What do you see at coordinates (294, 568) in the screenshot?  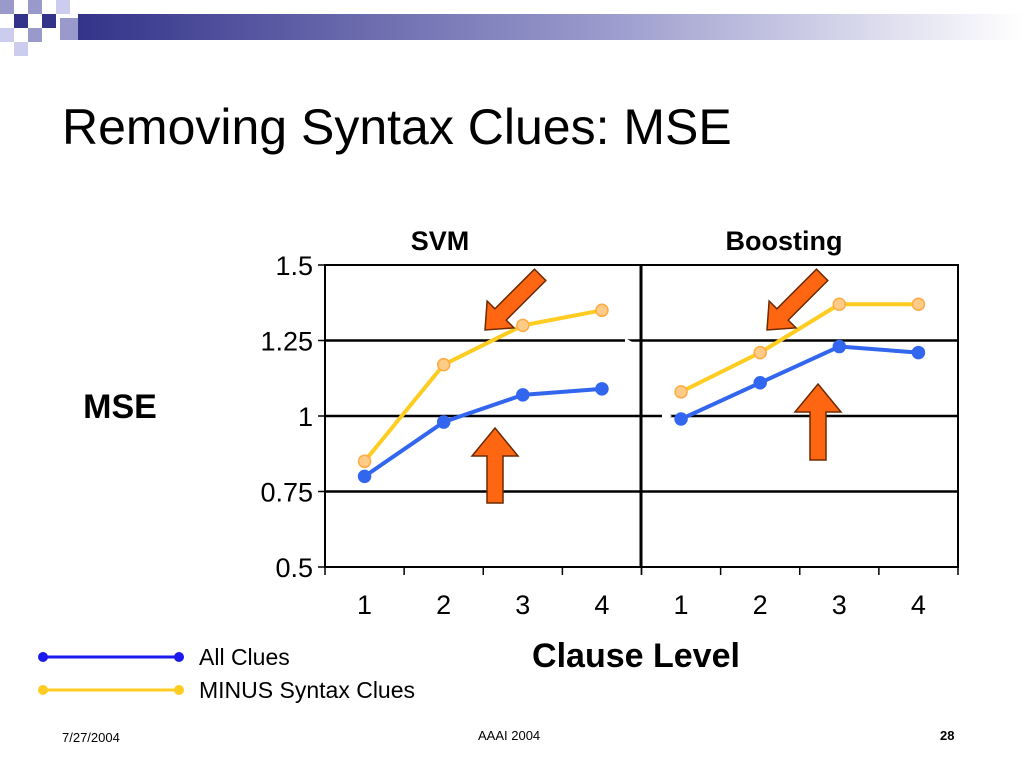 I see `y-tick-label: 0.5` at bounding box center [294, 568].